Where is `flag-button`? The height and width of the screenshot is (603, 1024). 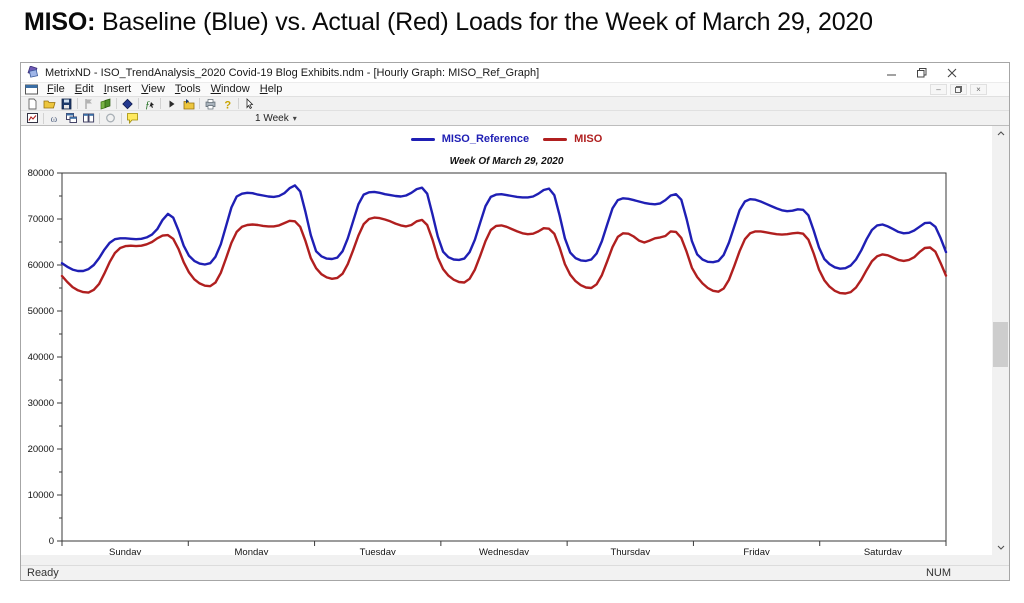
flag-button is located at coordinates (88, 103).